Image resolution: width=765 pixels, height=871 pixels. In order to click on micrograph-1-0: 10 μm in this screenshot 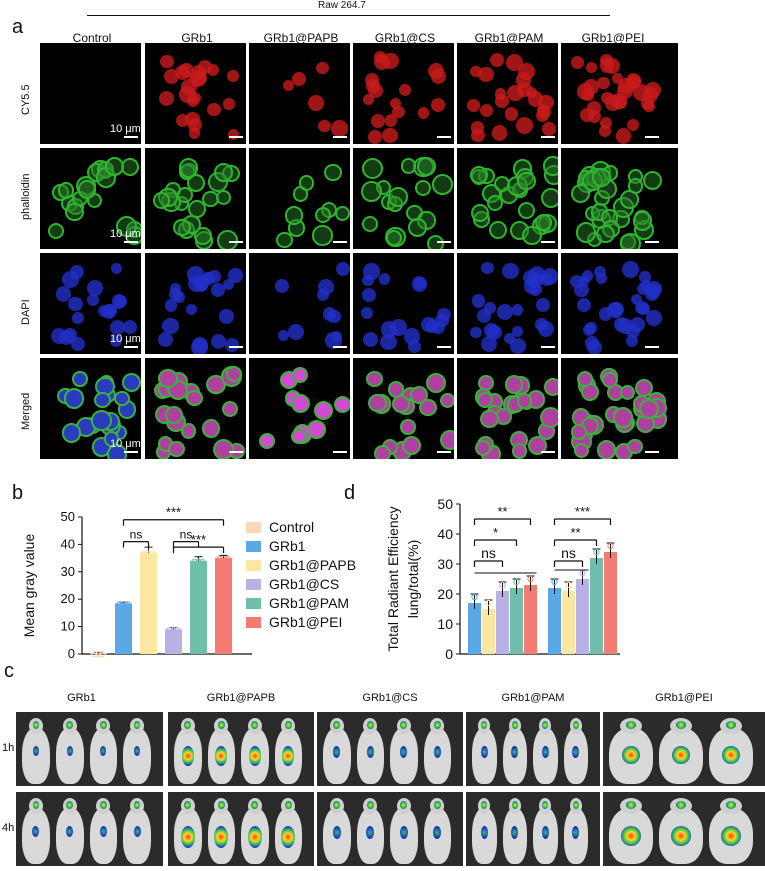, I will do `click(90, 198)`.